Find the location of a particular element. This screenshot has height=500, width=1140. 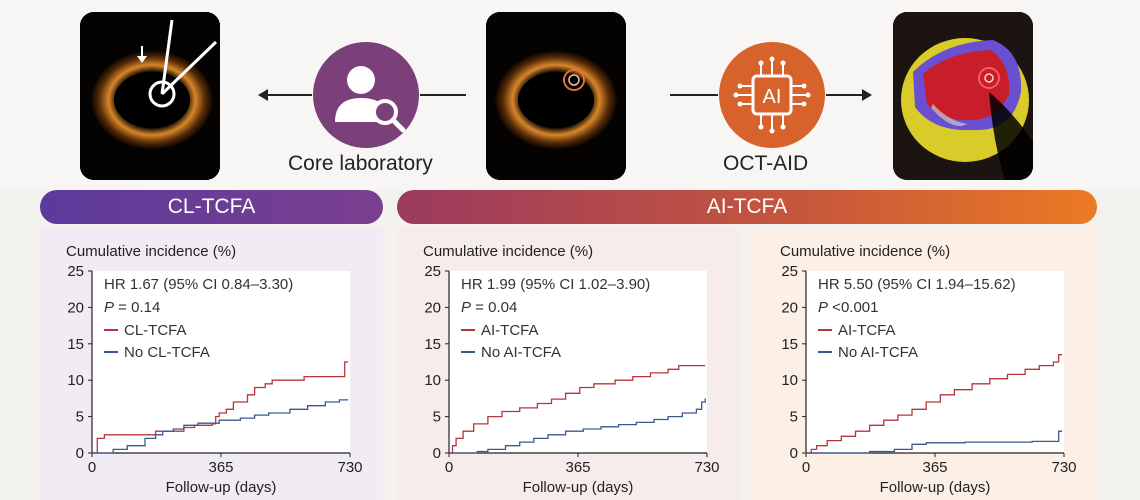

oct-image-core-lab is located at coordinates (150, 96).